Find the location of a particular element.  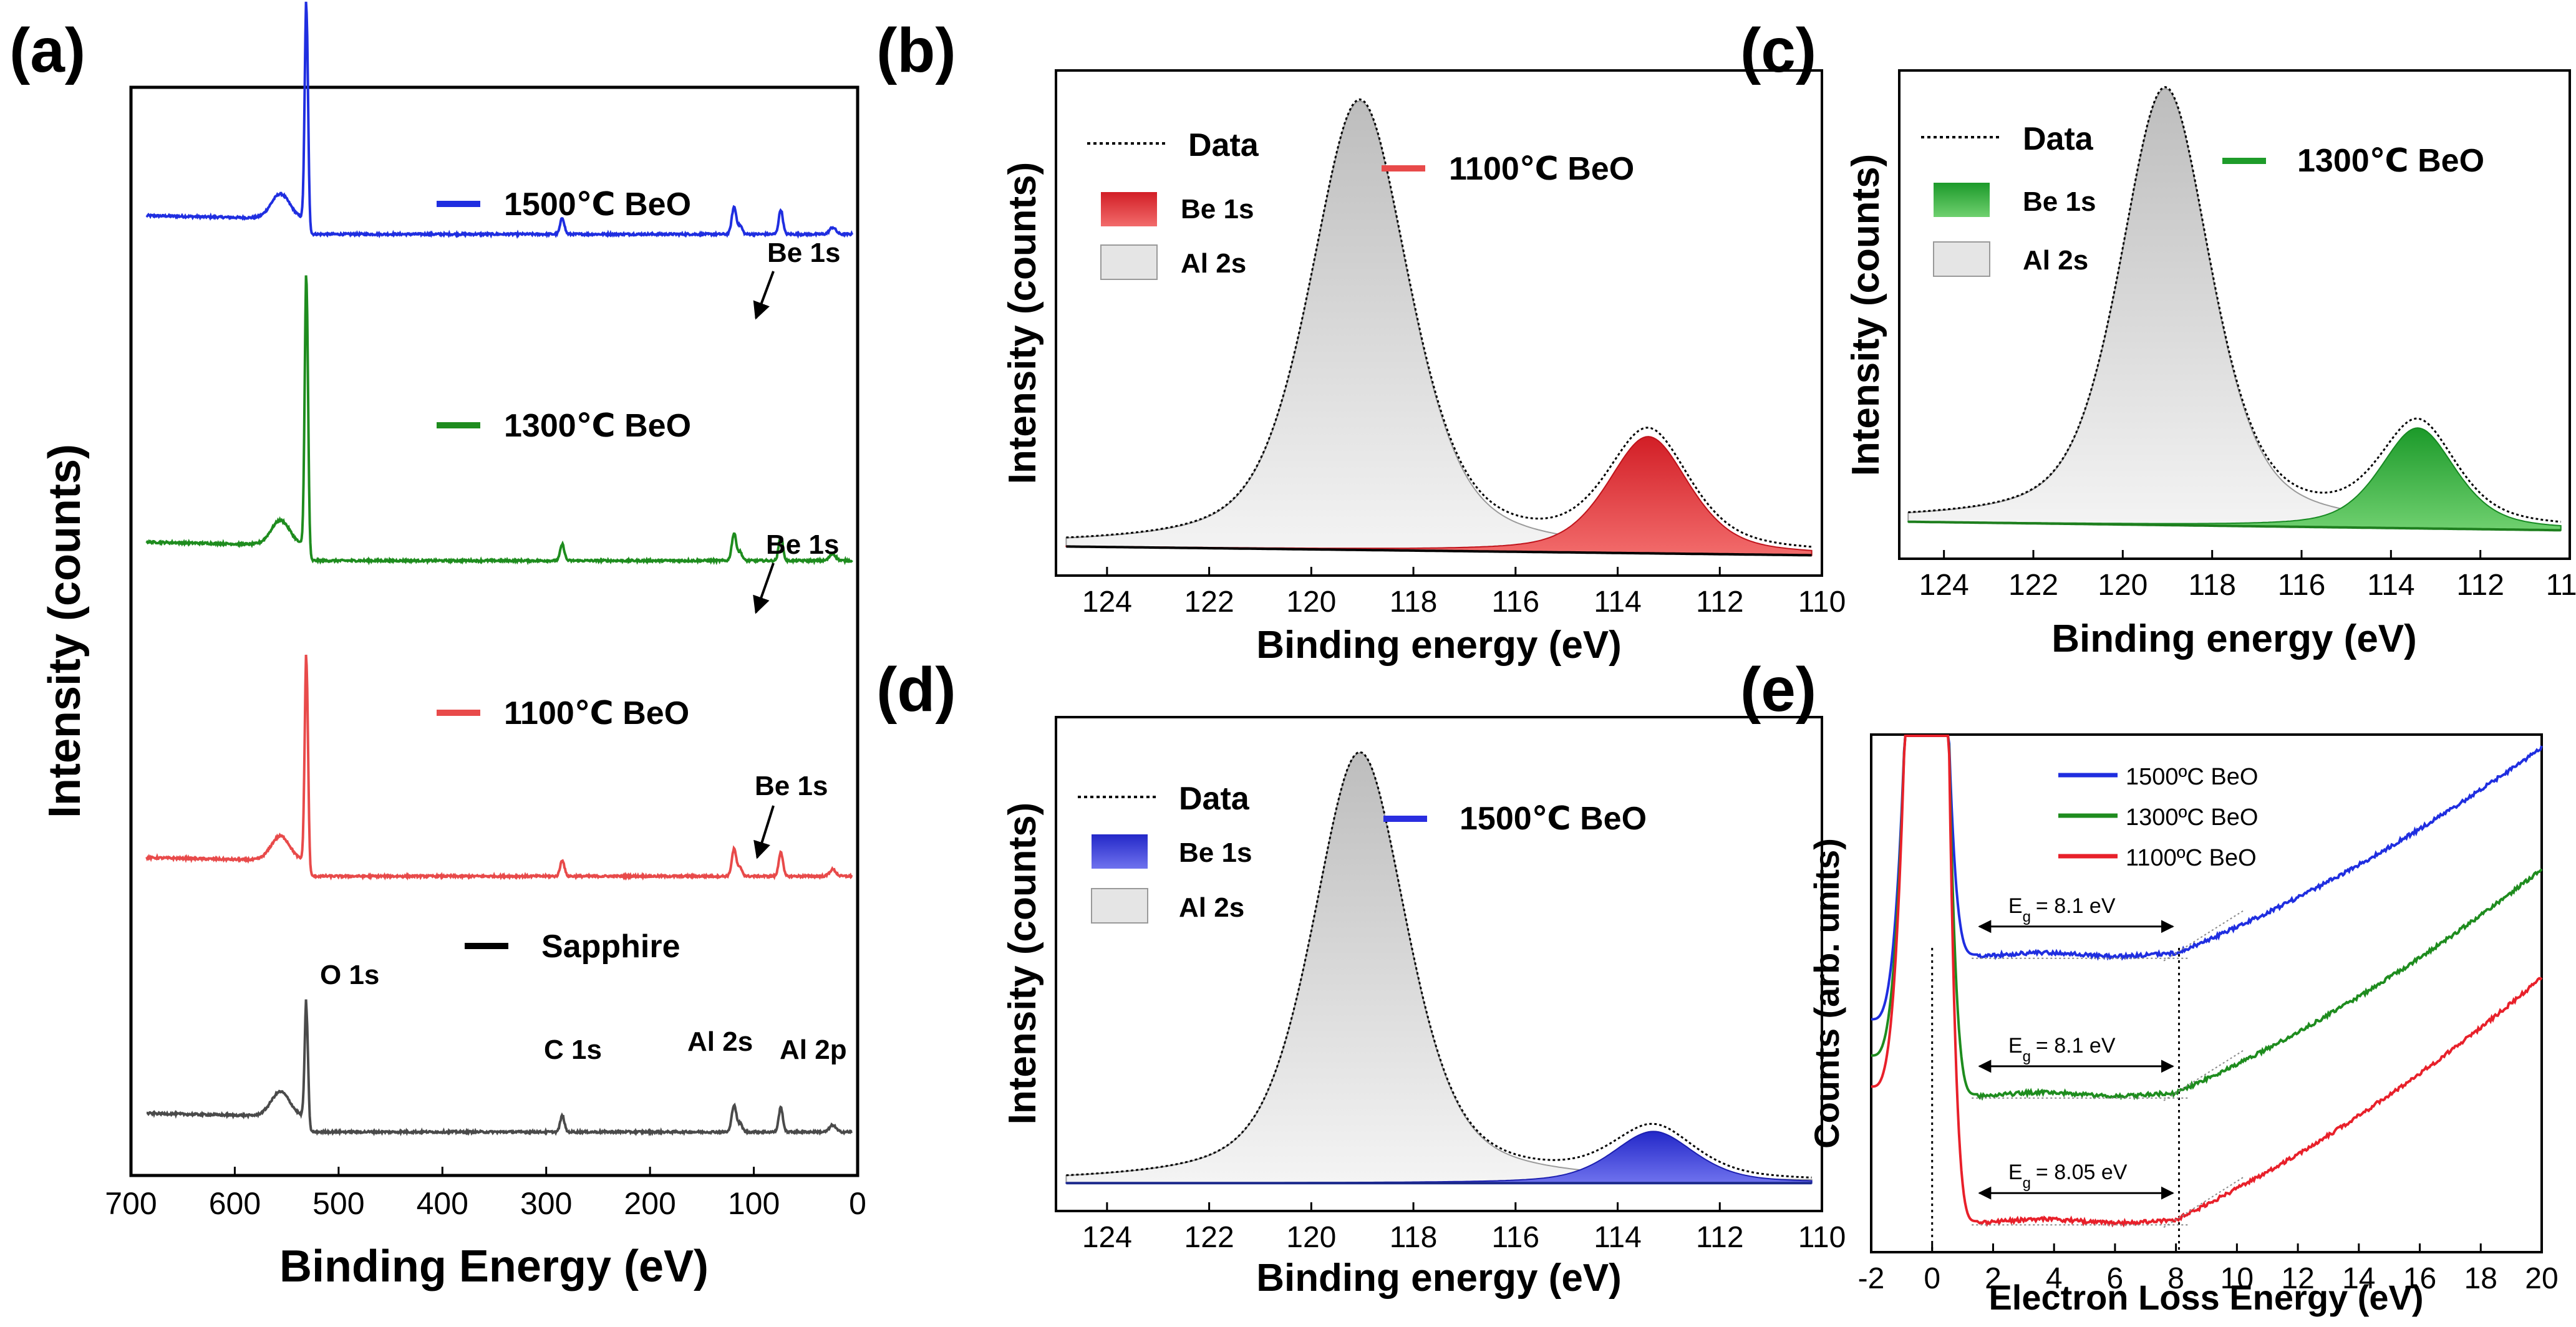

panel-b-frame is located at coordinates (1439, 323).